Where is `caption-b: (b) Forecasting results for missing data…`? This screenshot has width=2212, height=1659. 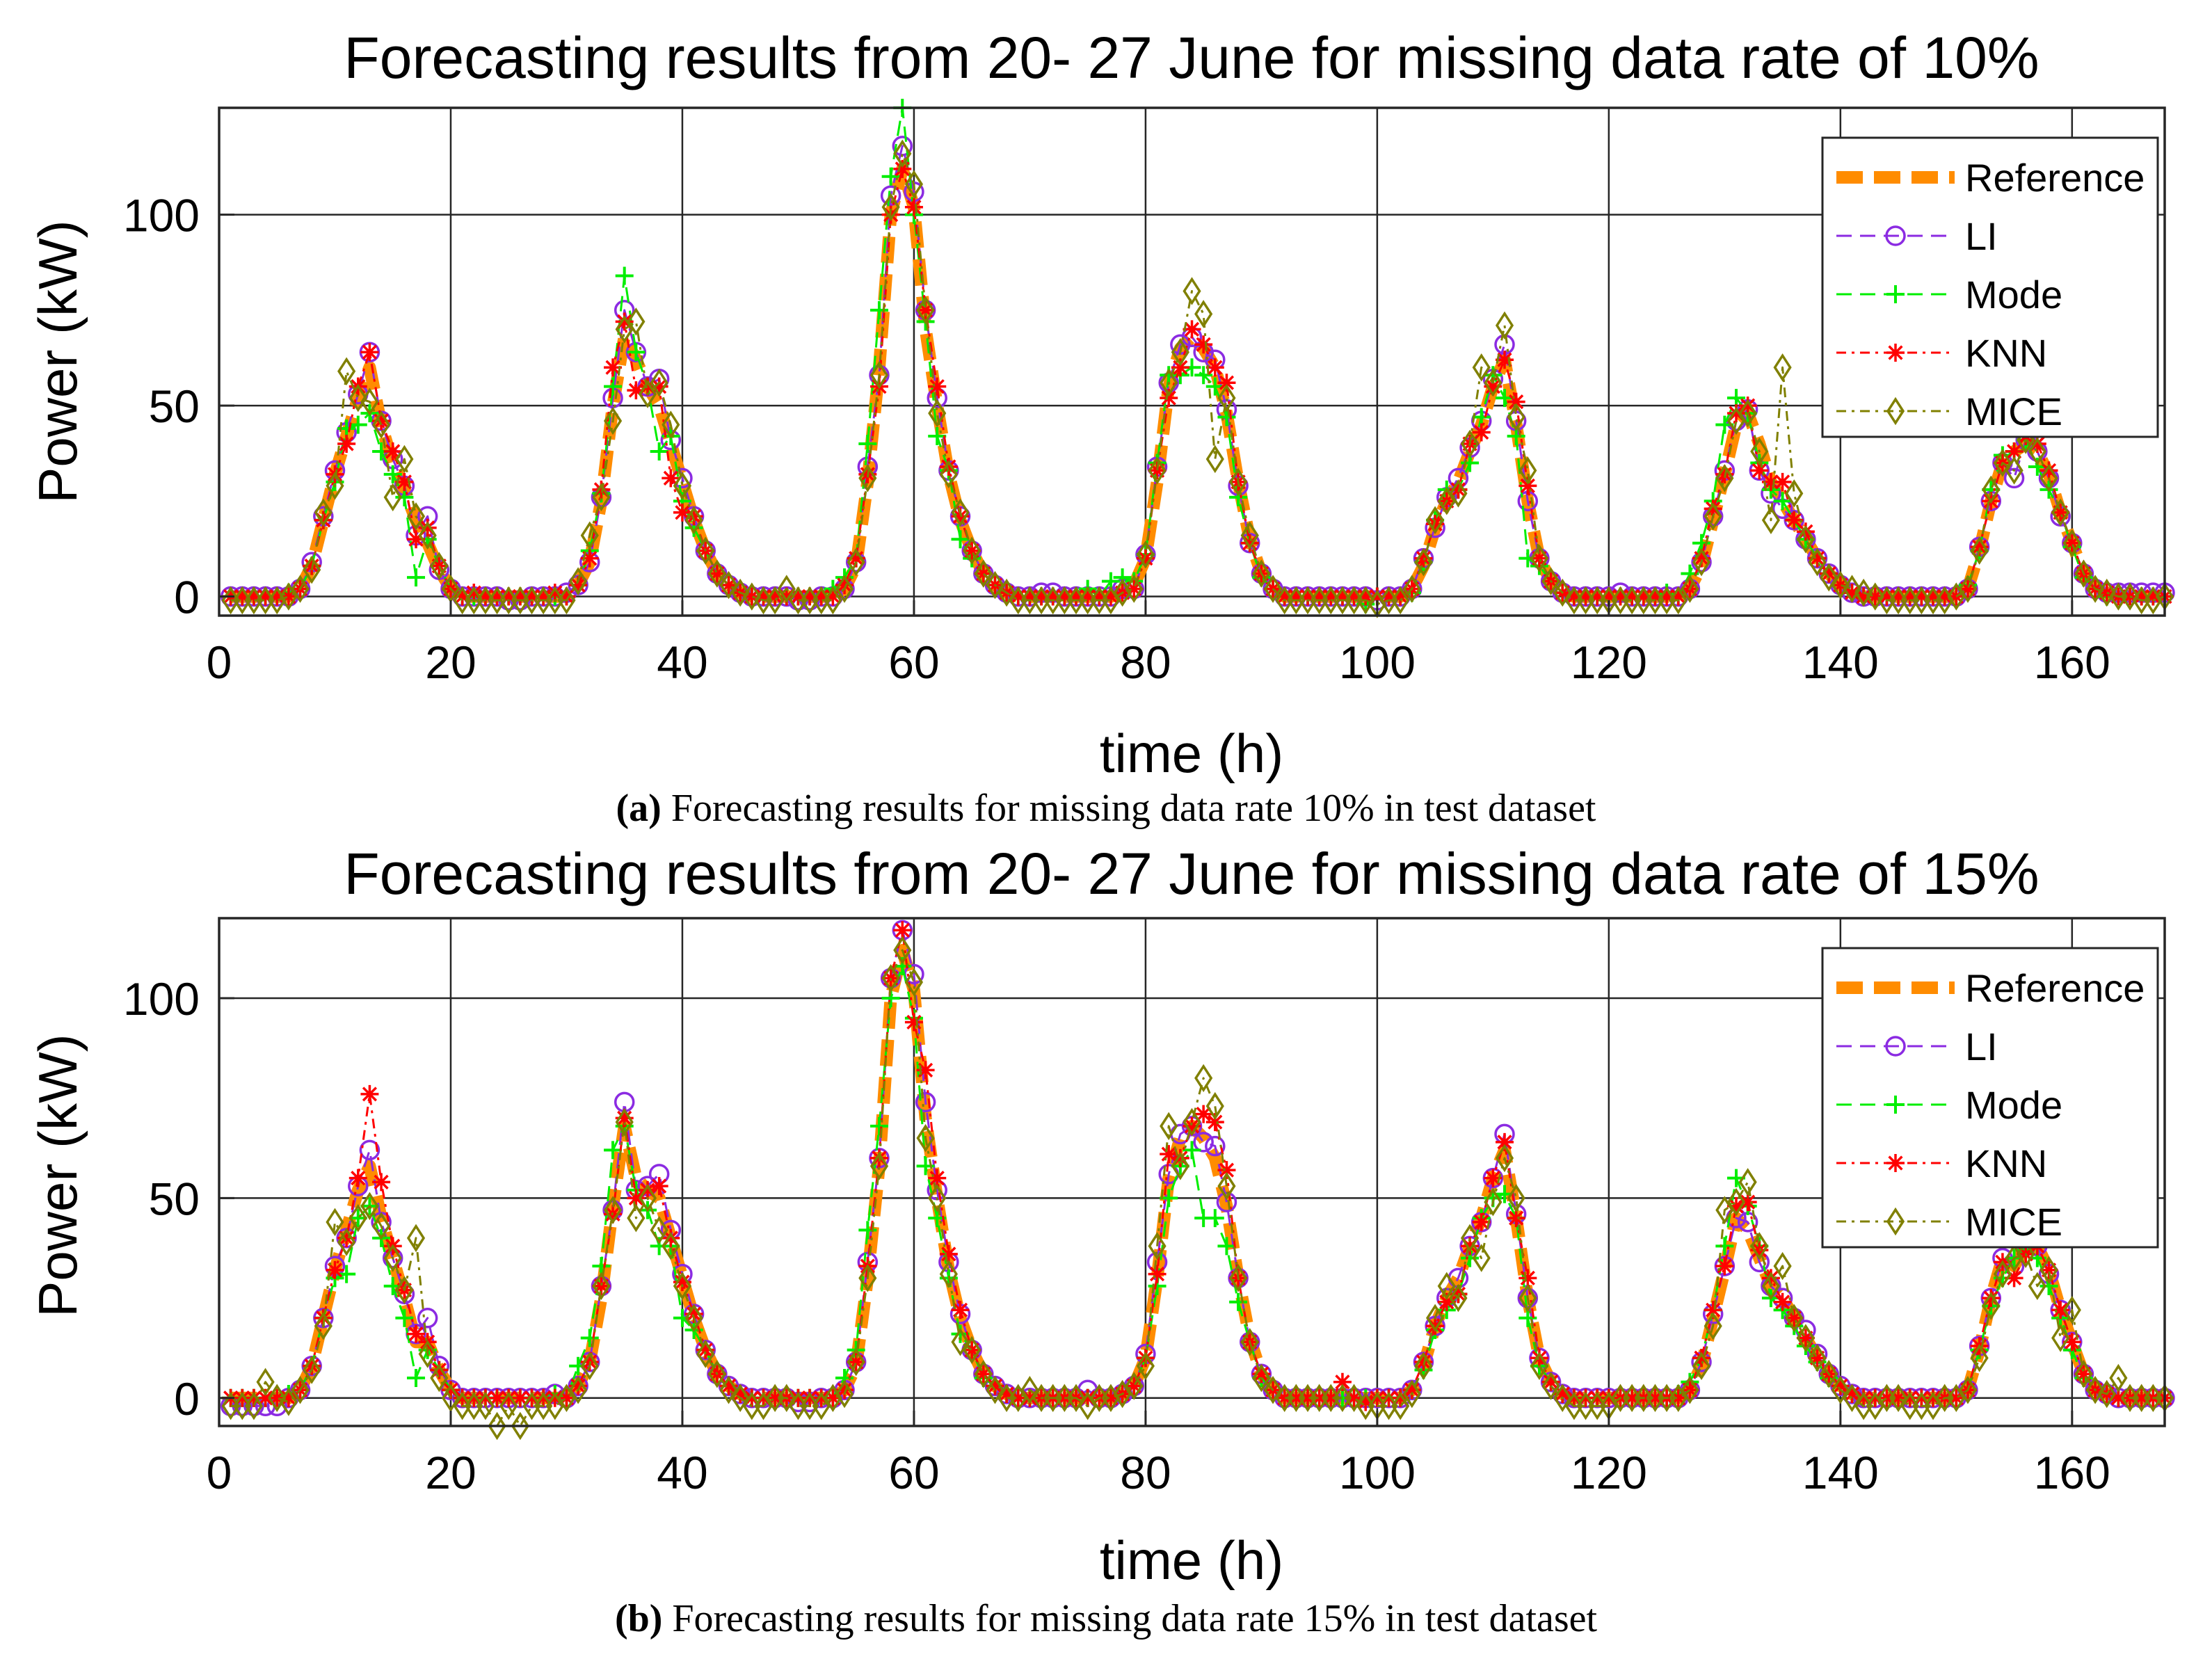 caption-b: (b) Forecasting results for missing data… is located at coordinates (1106, 1618).